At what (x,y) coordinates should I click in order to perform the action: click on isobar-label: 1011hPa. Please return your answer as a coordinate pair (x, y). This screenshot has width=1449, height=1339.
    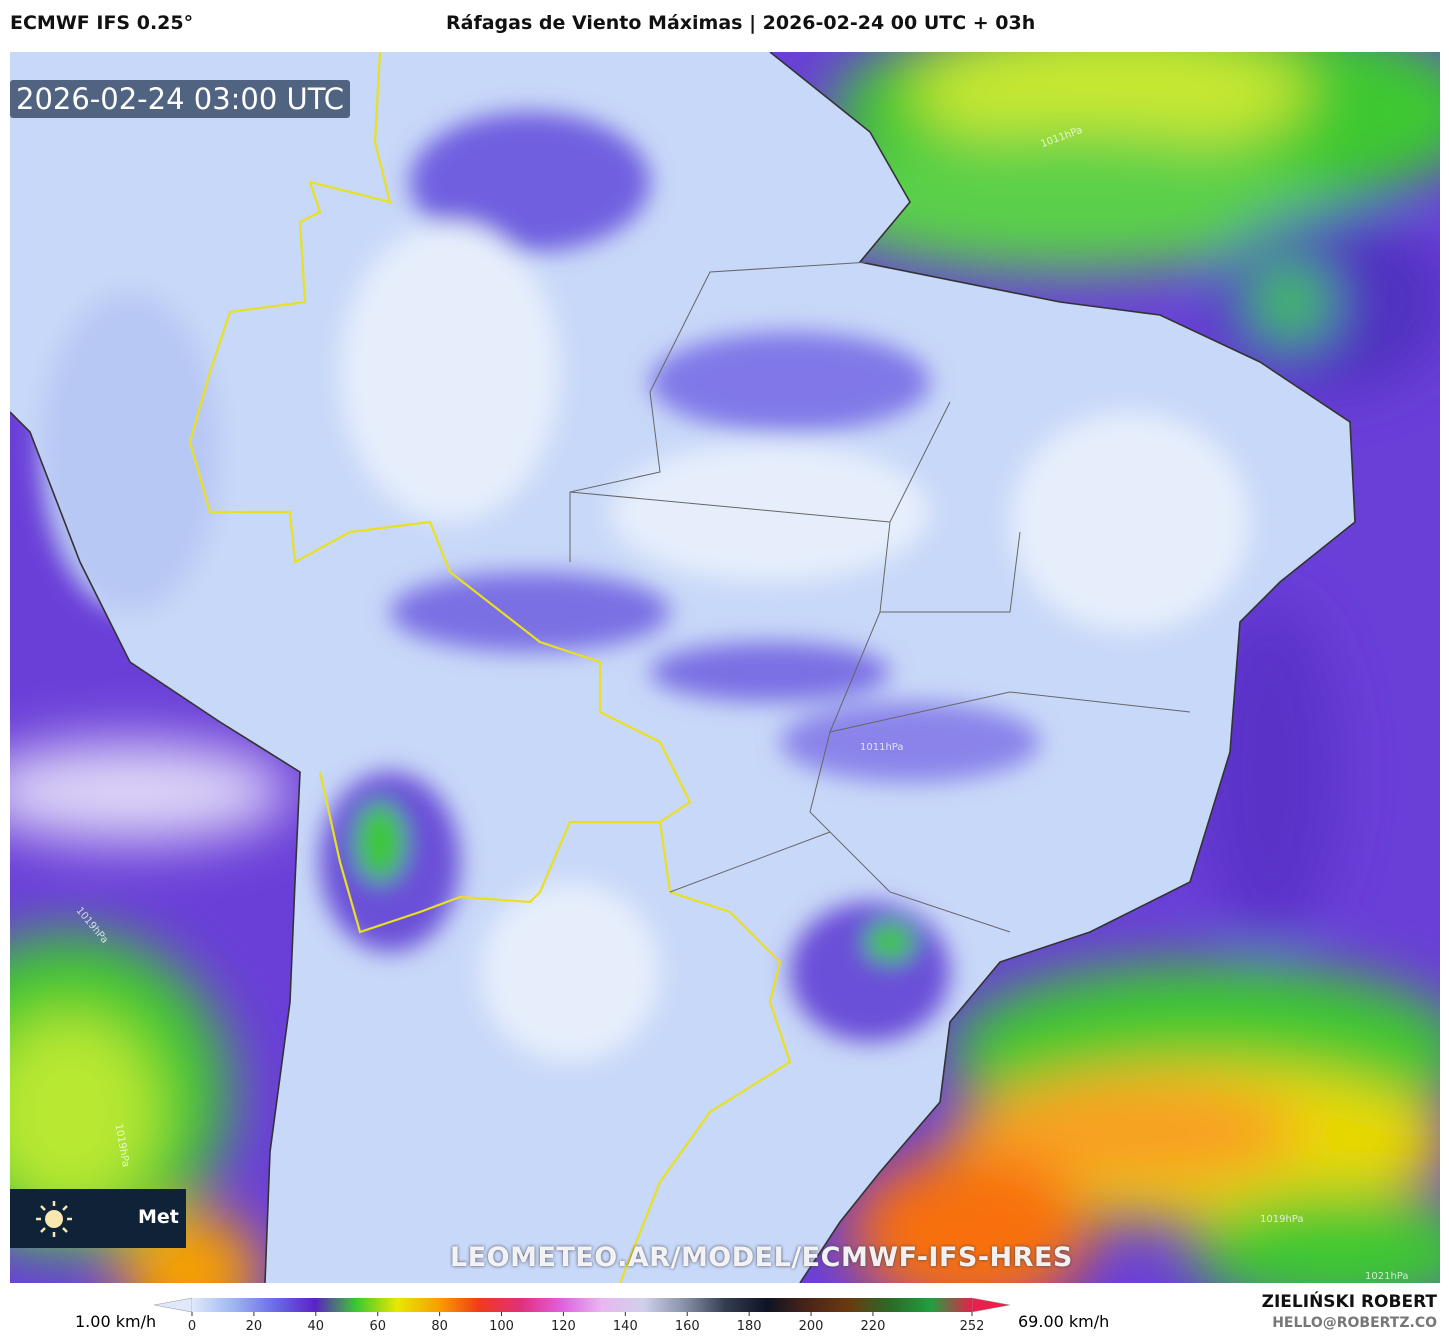
    Looking at the image, I should click on (882, 747).